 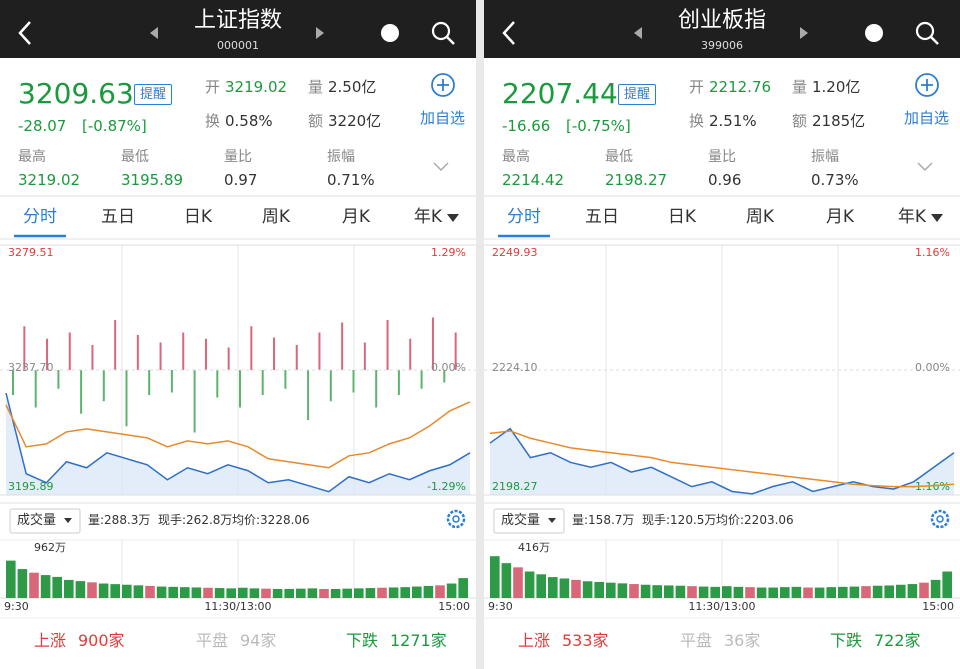 I want to click on breadth-value: 533家, so click(x=585, y=640).